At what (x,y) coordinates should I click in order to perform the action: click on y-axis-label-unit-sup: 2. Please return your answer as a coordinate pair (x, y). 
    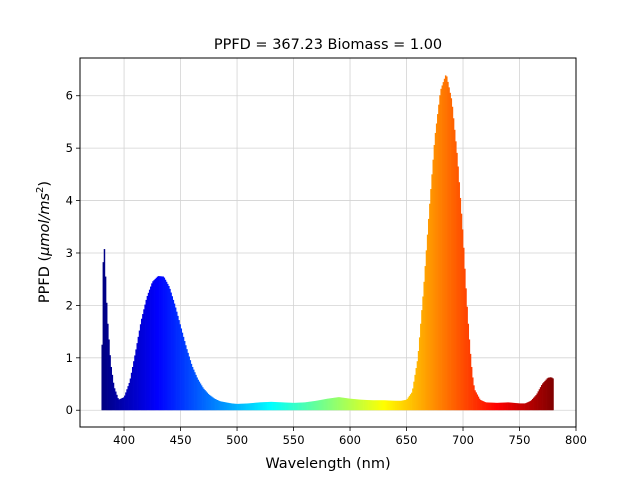
    Looking at the image, I should click on (40, 190).